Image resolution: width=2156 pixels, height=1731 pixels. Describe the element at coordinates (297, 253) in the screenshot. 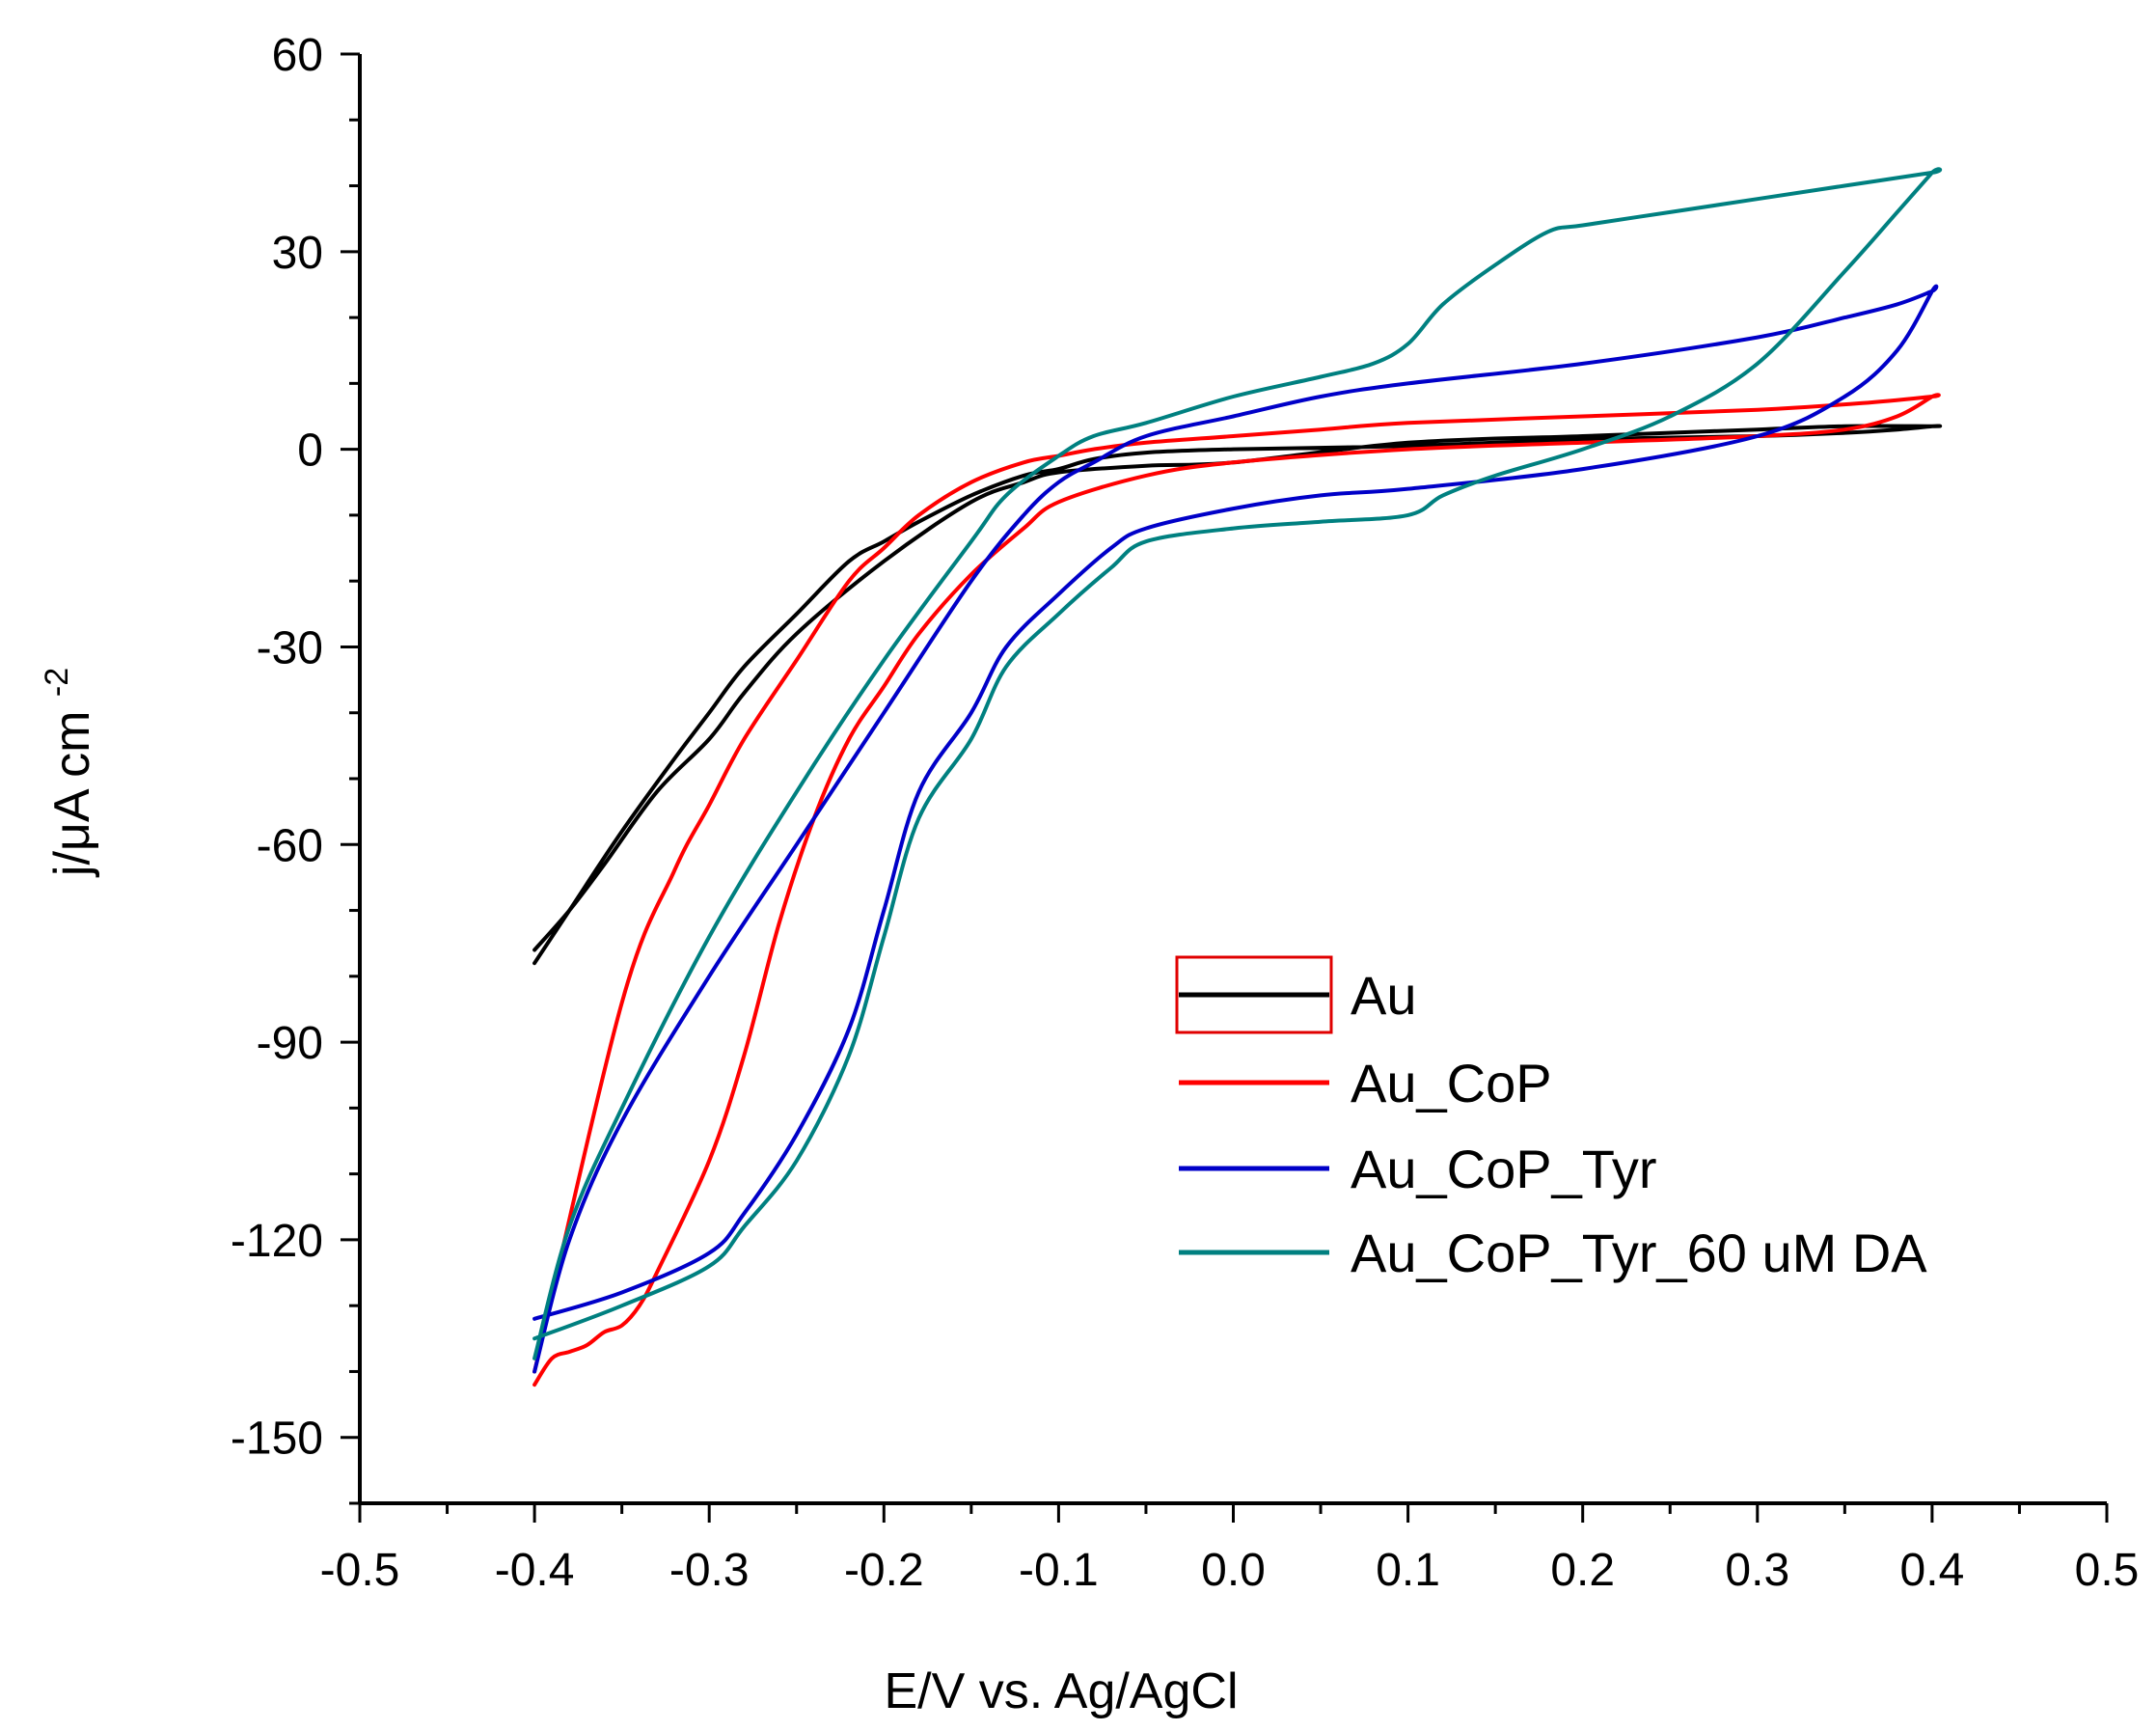

I see `y-tick-label: 30` at that location.